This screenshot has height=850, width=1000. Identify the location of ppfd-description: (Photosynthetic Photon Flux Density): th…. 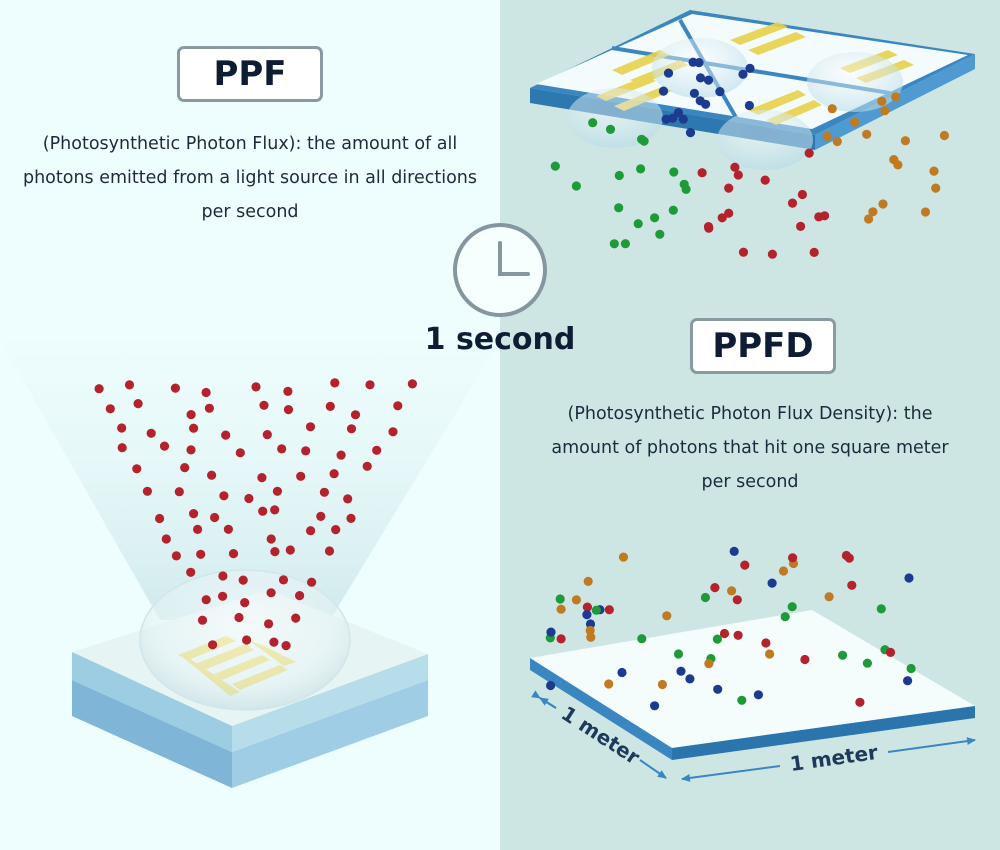
(750, 448).